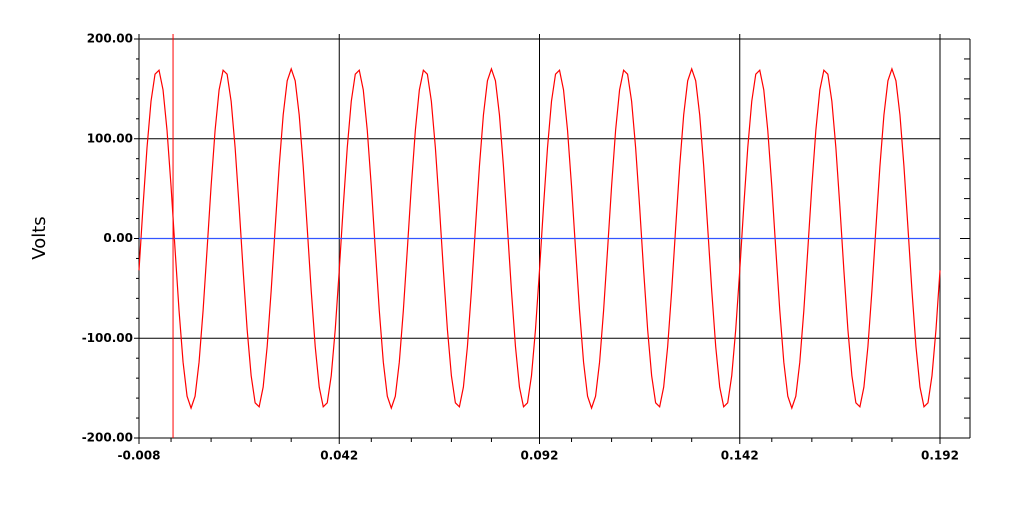 The image size is (1034, 517). What do you see at coordinates (39, 237) in the screenshot?
I see `y-axis-label: Volts` at bounding box center [39, 237].